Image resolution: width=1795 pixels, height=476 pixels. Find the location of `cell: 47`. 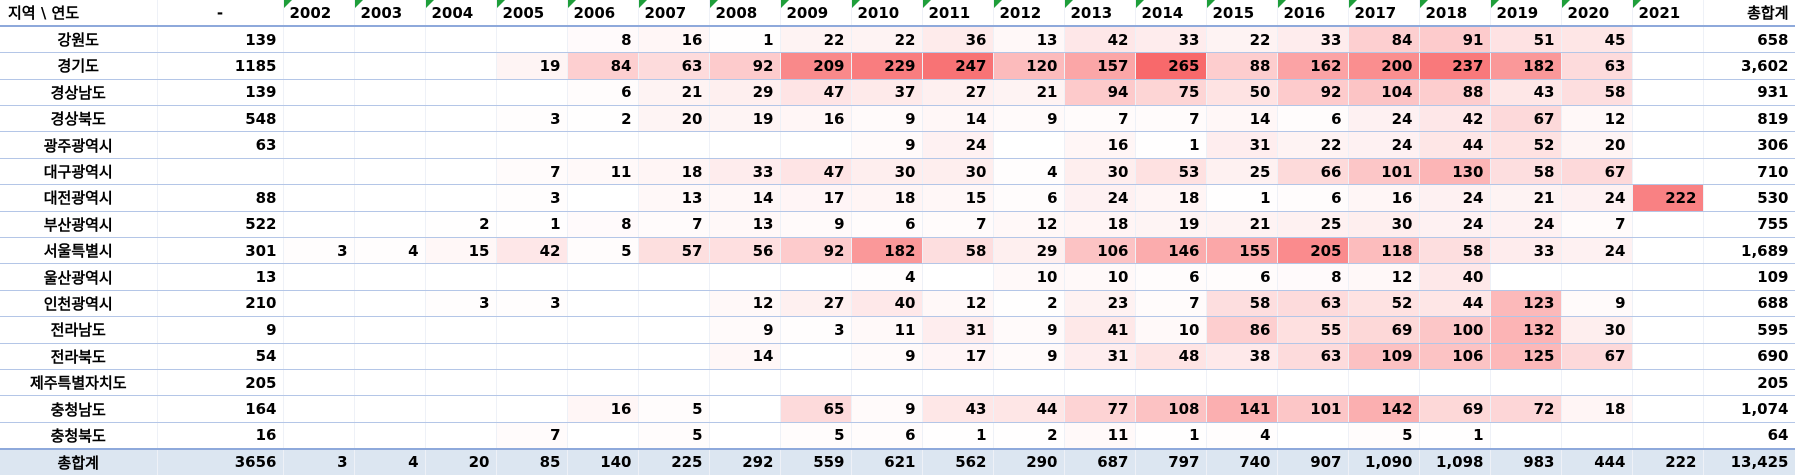

cell: 47 is located at coordinates (816, 93).